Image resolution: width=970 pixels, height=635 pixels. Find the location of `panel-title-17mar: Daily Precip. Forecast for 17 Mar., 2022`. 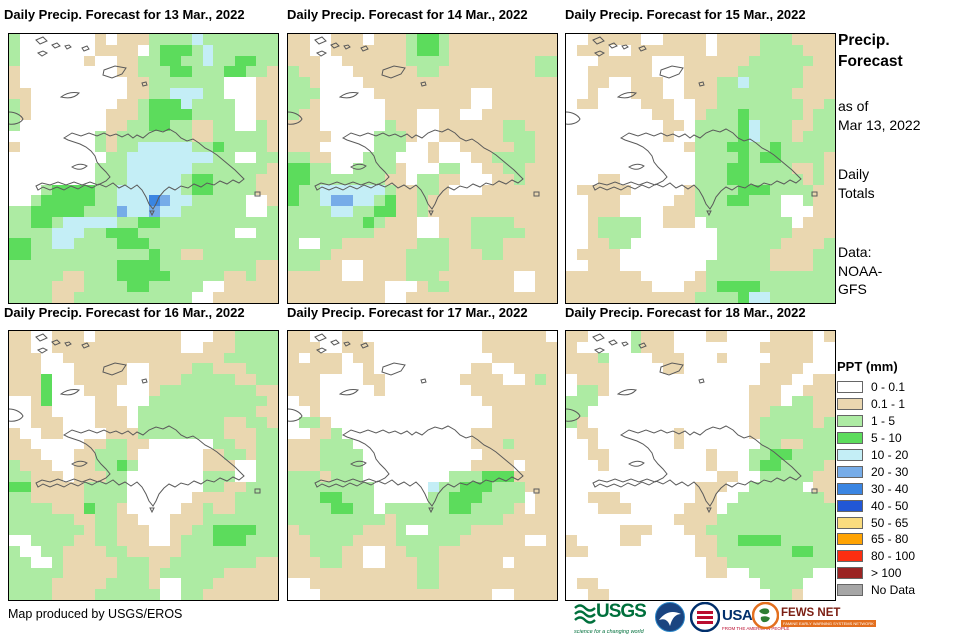

panel-title-17mar: Daily Precip. Forecast for 17 Mar., 2022 is located at coordinates (407, 312).